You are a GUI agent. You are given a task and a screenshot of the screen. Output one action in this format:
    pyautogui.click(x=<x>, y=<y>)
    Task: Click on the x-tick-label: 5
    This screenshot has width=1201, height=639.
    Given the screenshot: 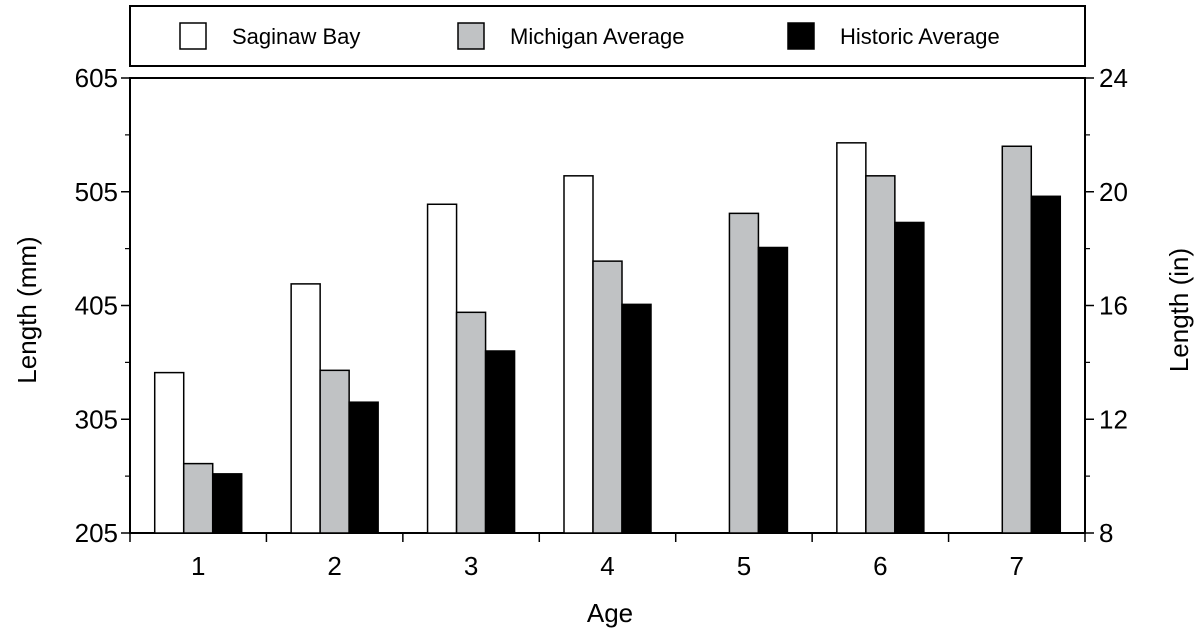 What is the action you would take?
    pyautogui.click(x=744, y=566)
    